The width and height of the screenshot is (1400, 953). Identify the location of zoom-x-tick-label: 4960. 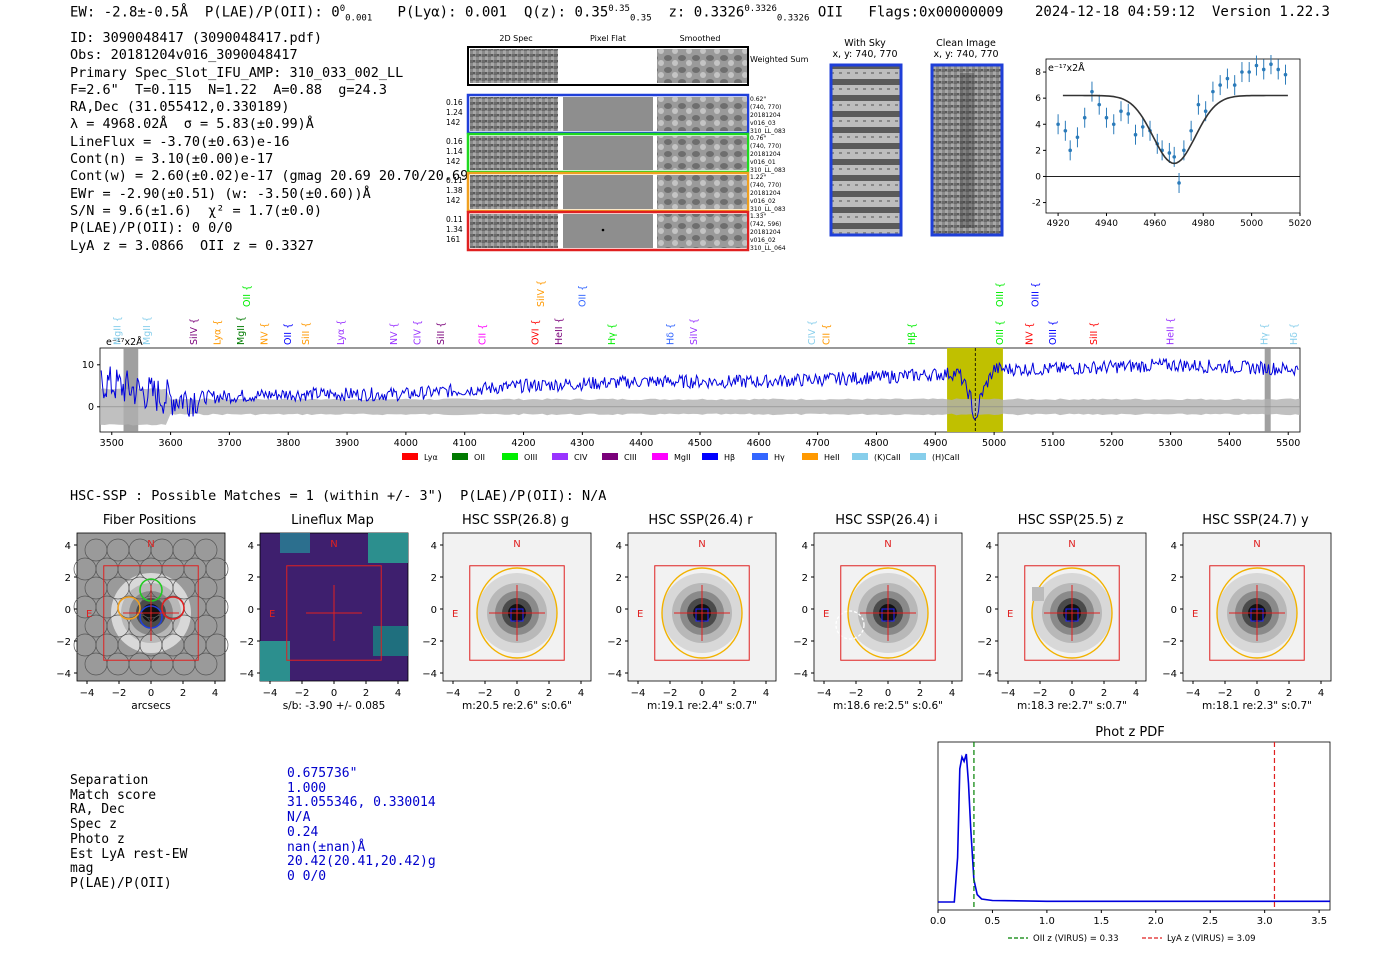
(1154, 224).